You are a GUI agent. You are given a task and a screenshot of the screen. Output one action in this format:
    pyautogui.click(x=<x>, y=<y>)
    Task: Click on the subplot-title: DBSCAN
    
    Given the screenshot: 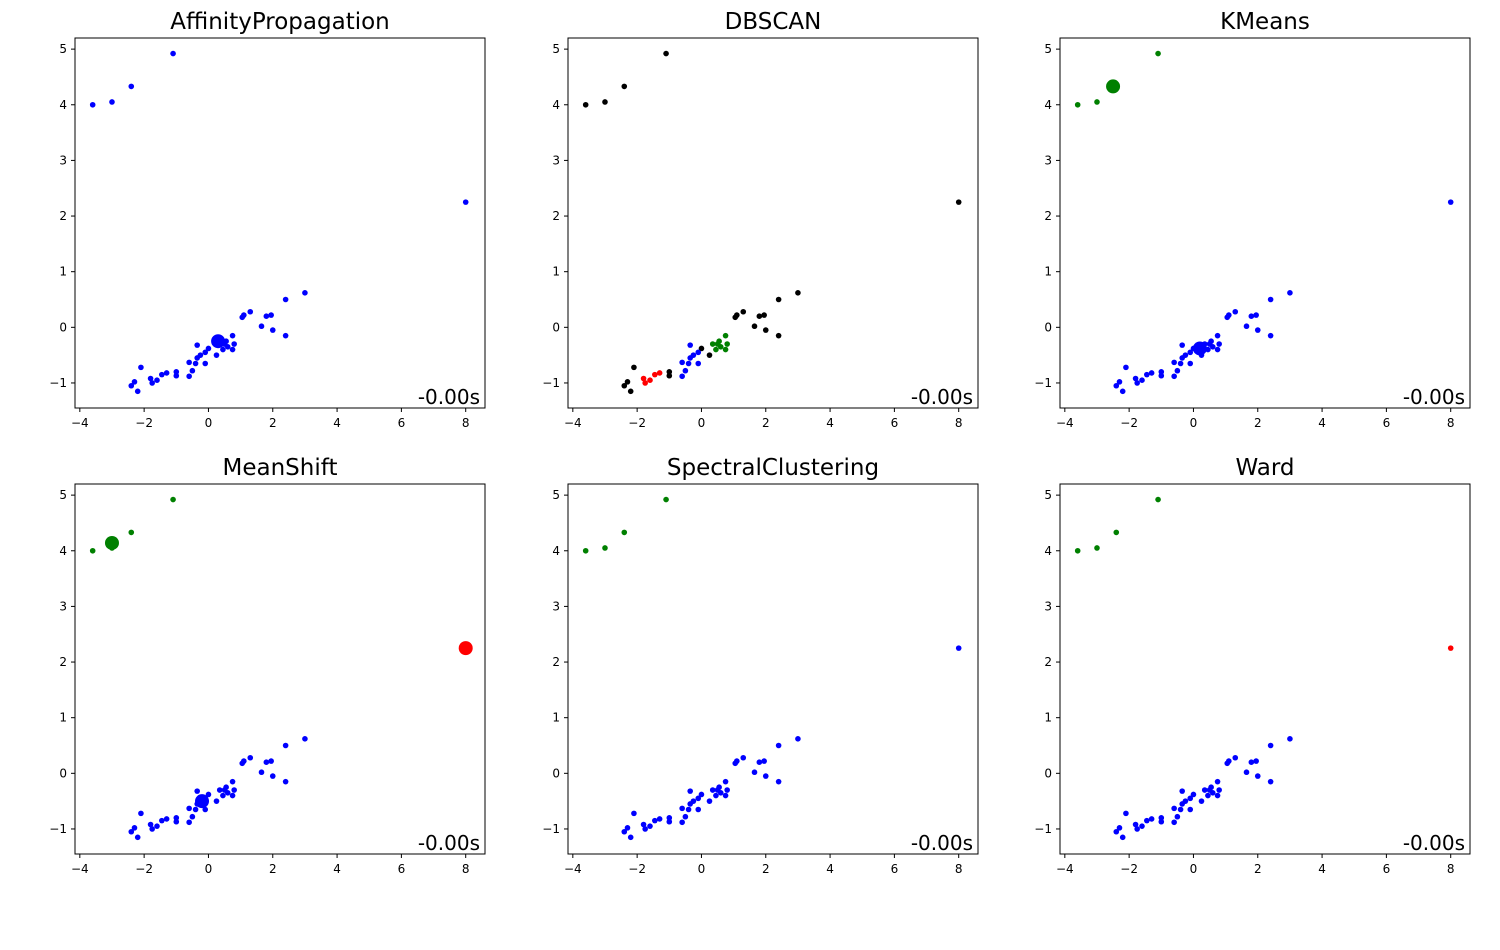 What is the action you would take?
    pyautogui.click(x=773, y=22)
    